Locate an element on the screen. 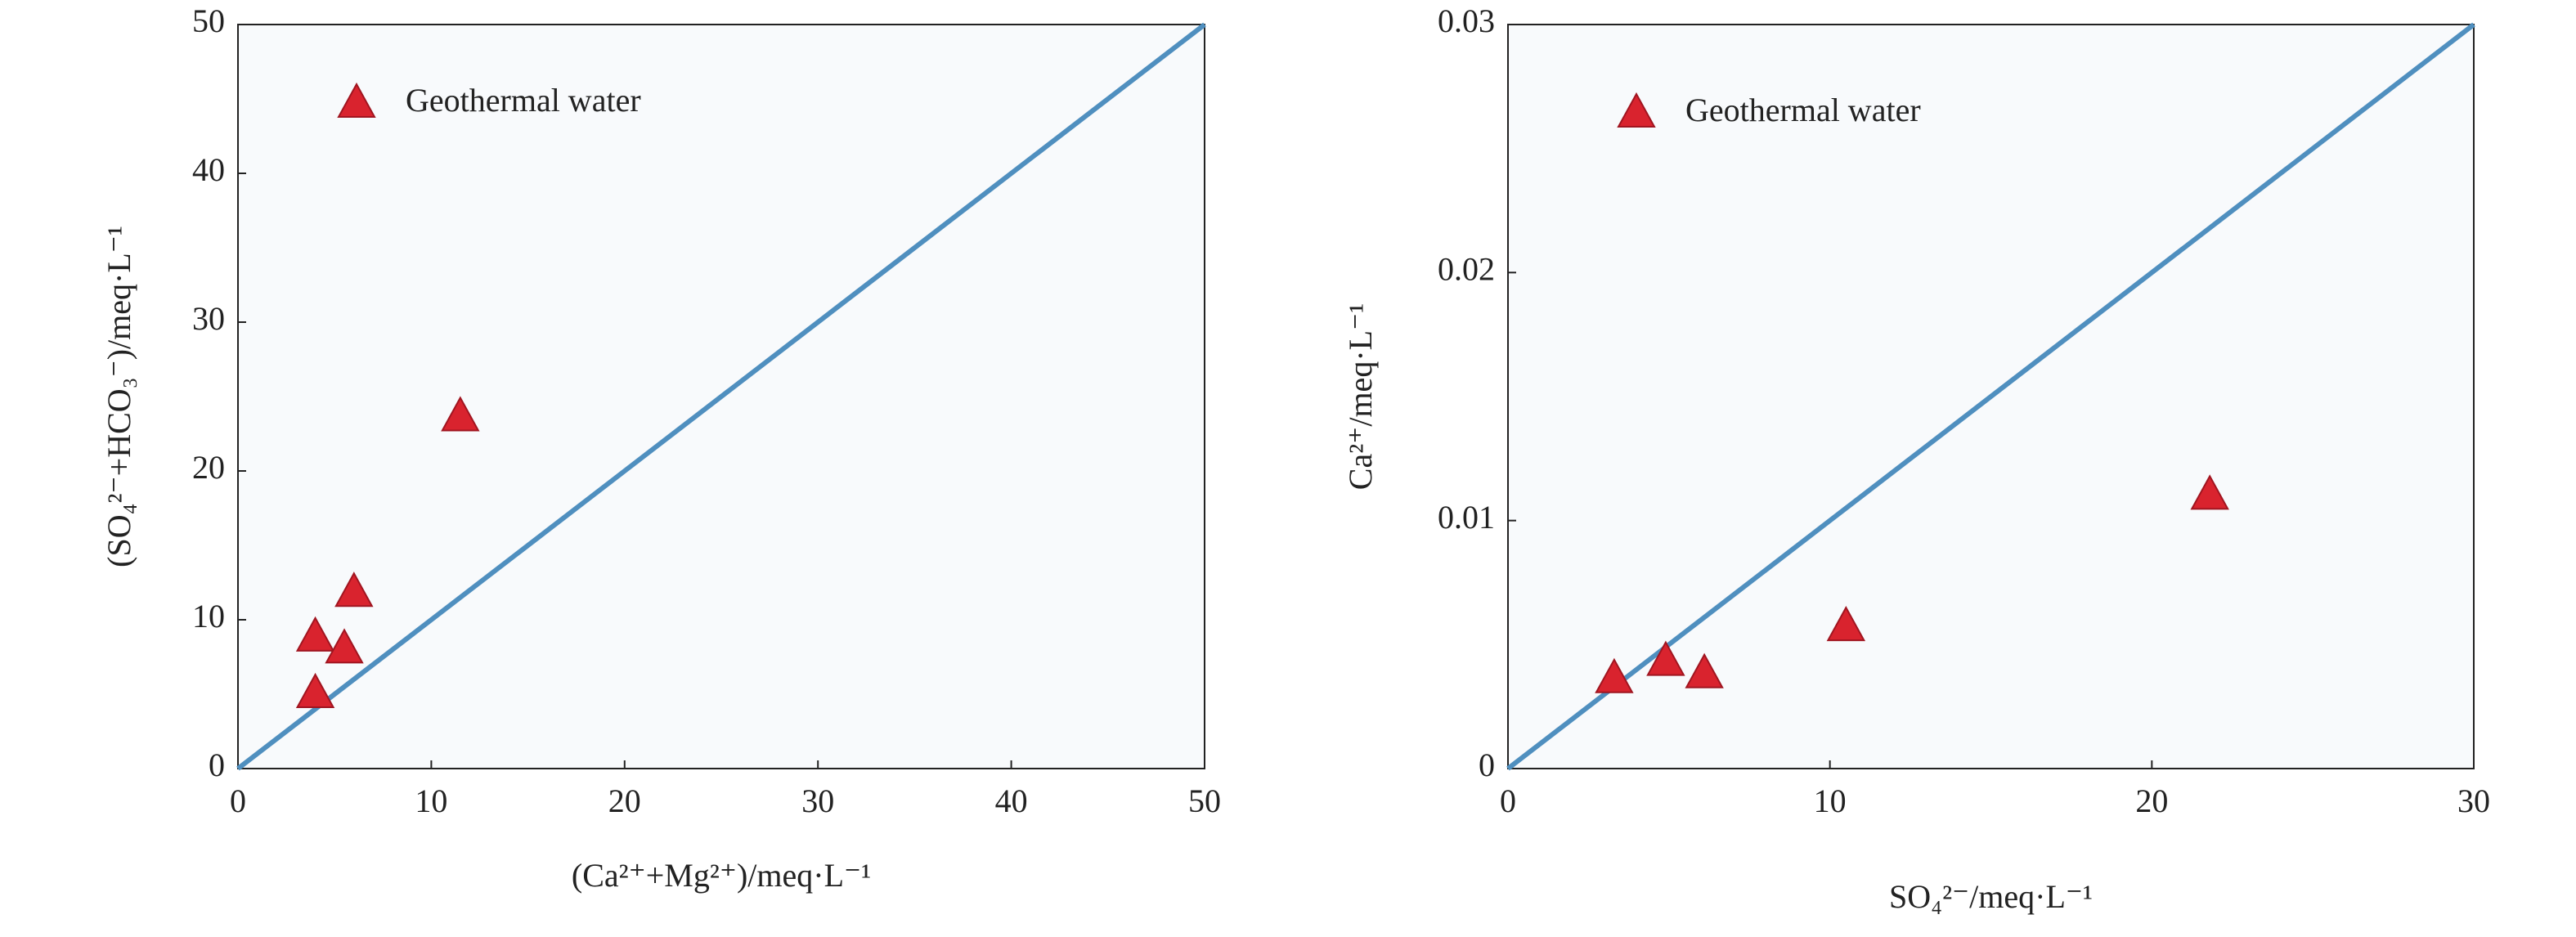  y-axis-label: (SO₄²⁻+HCO₃⁻)/meq·L⁻¹ is located at coordinates (119, 396).